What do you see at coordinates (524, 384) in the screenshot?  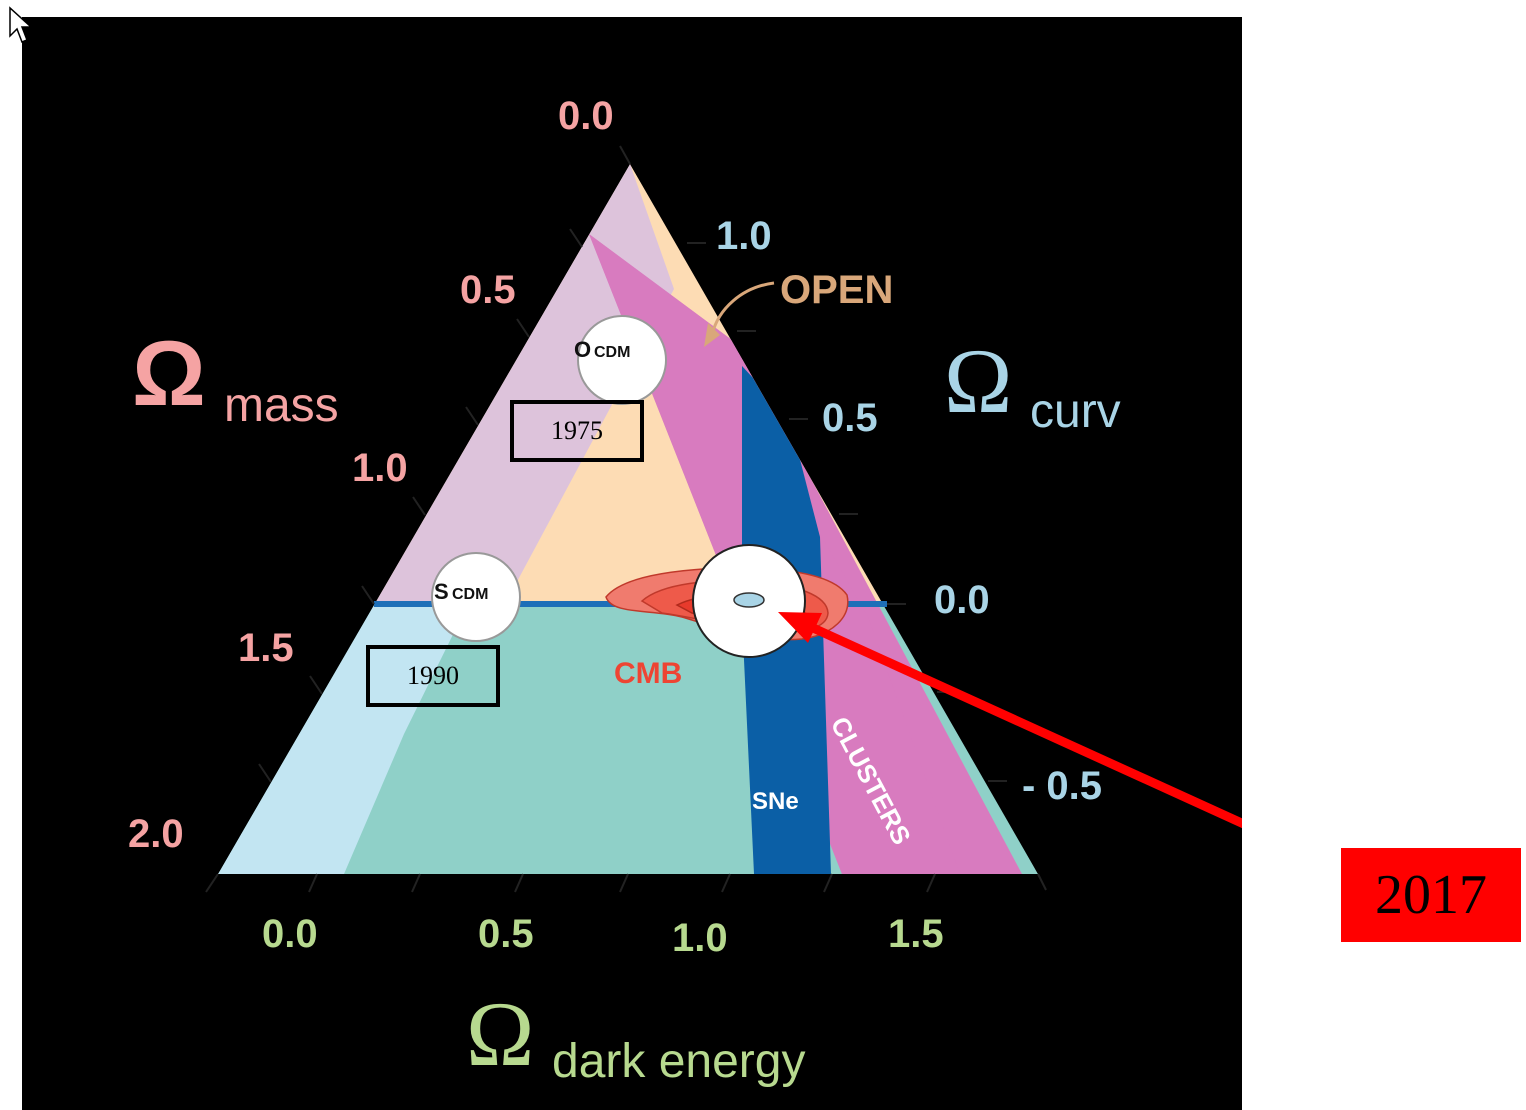 I see `mass-band-light` at bounding box center [524, 384].